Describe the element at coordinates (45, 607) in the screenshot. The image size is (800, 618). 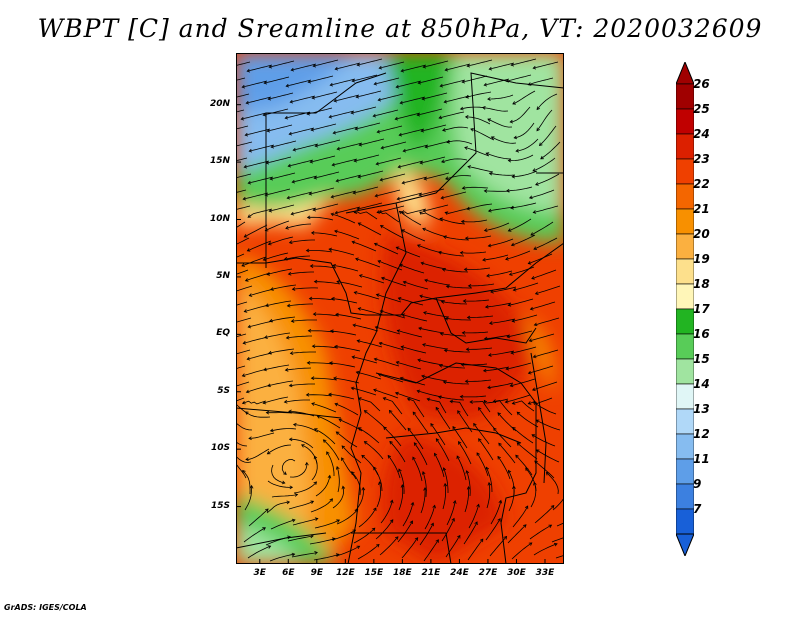
I see `grads-credit: GrADS: IGES/COLA` at that location.